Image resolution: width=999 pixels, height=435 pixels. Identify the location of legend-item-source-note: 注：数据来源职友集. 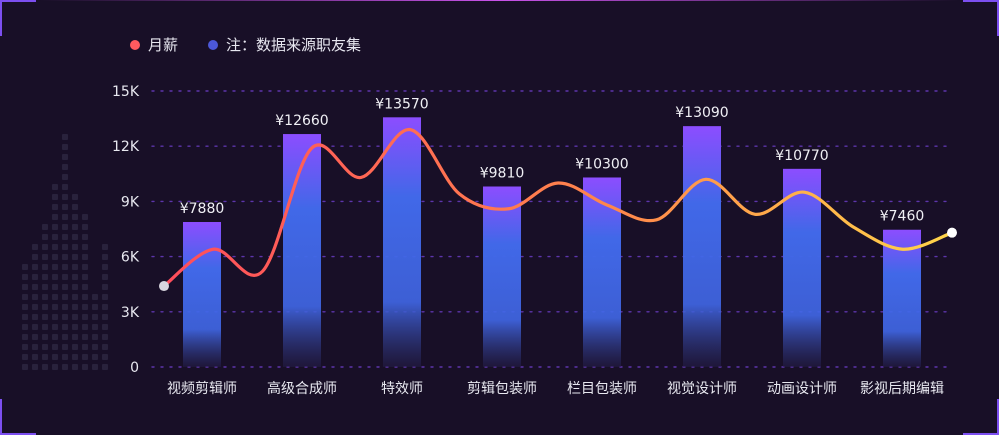
(284, 45).